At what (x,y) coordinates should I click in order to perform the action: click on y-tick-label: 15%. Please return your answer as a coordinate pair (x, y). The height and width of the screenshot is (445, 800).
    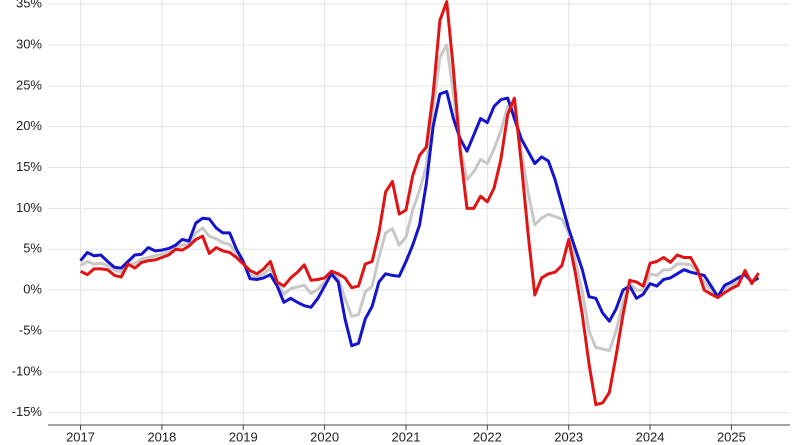
    Looking at the image, I should click on (29, 166).